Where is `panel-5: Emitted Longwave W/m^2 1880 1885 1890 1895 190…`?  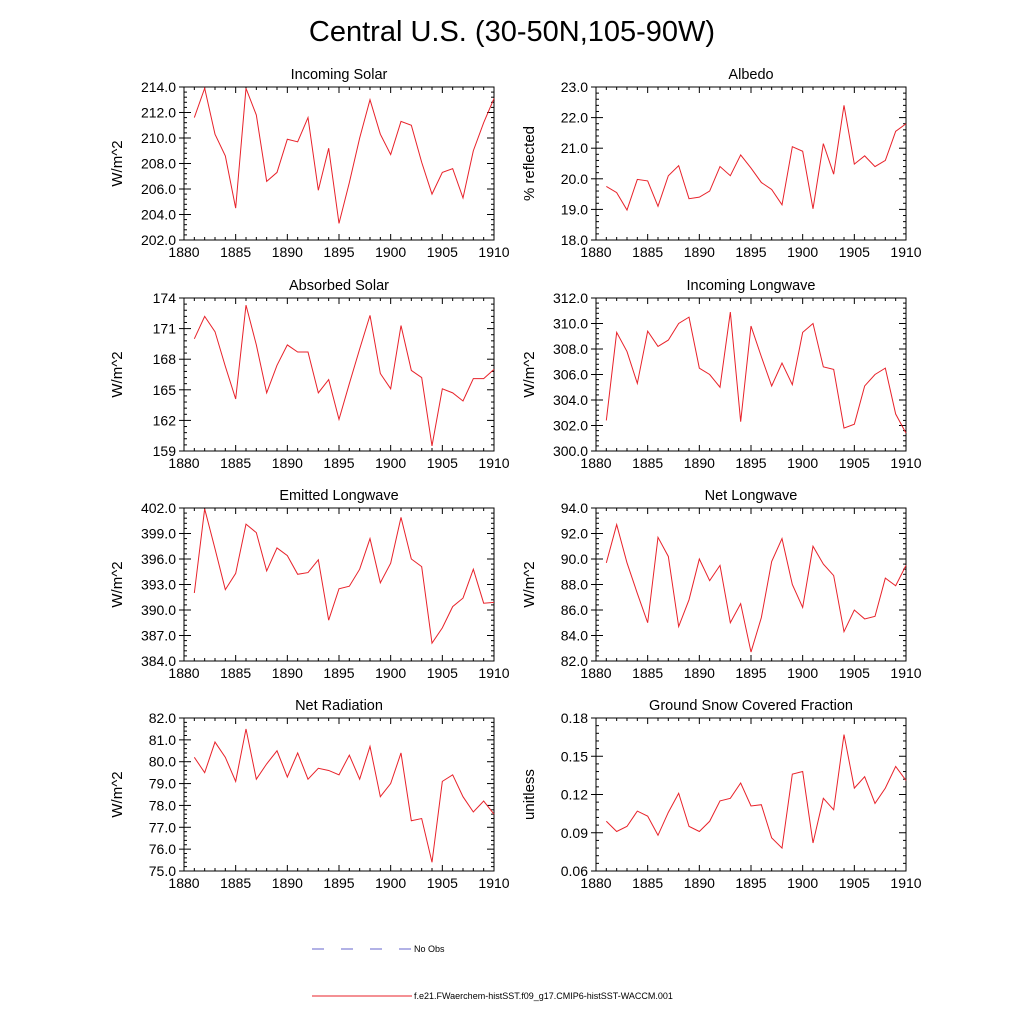
panel-5: Emitted Longwave W/m^2 1880 1885 1890 1895 190… is located at coordinates (309, 584).